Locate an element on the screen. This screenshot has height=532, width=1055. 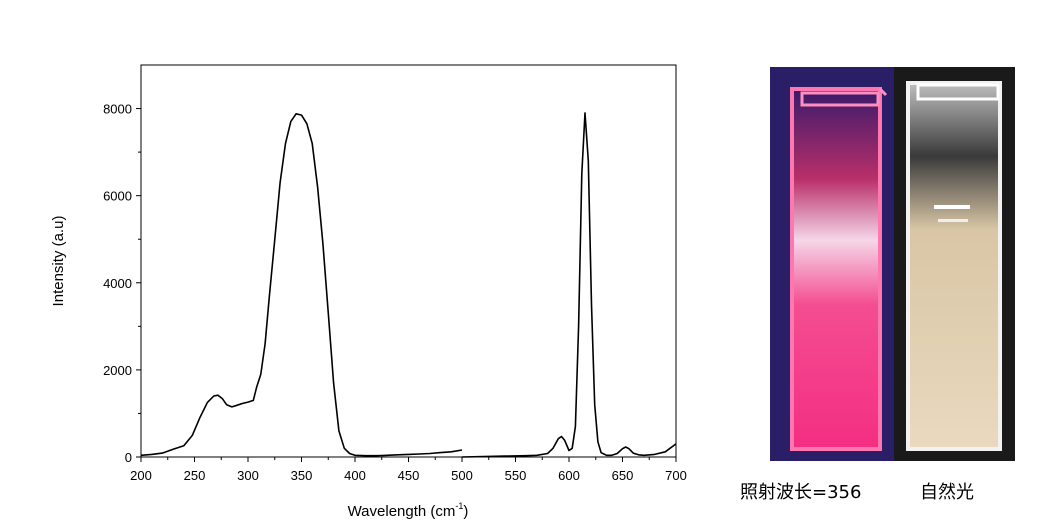
y-tick-label: 8000 is located at coordinates (117, 109).